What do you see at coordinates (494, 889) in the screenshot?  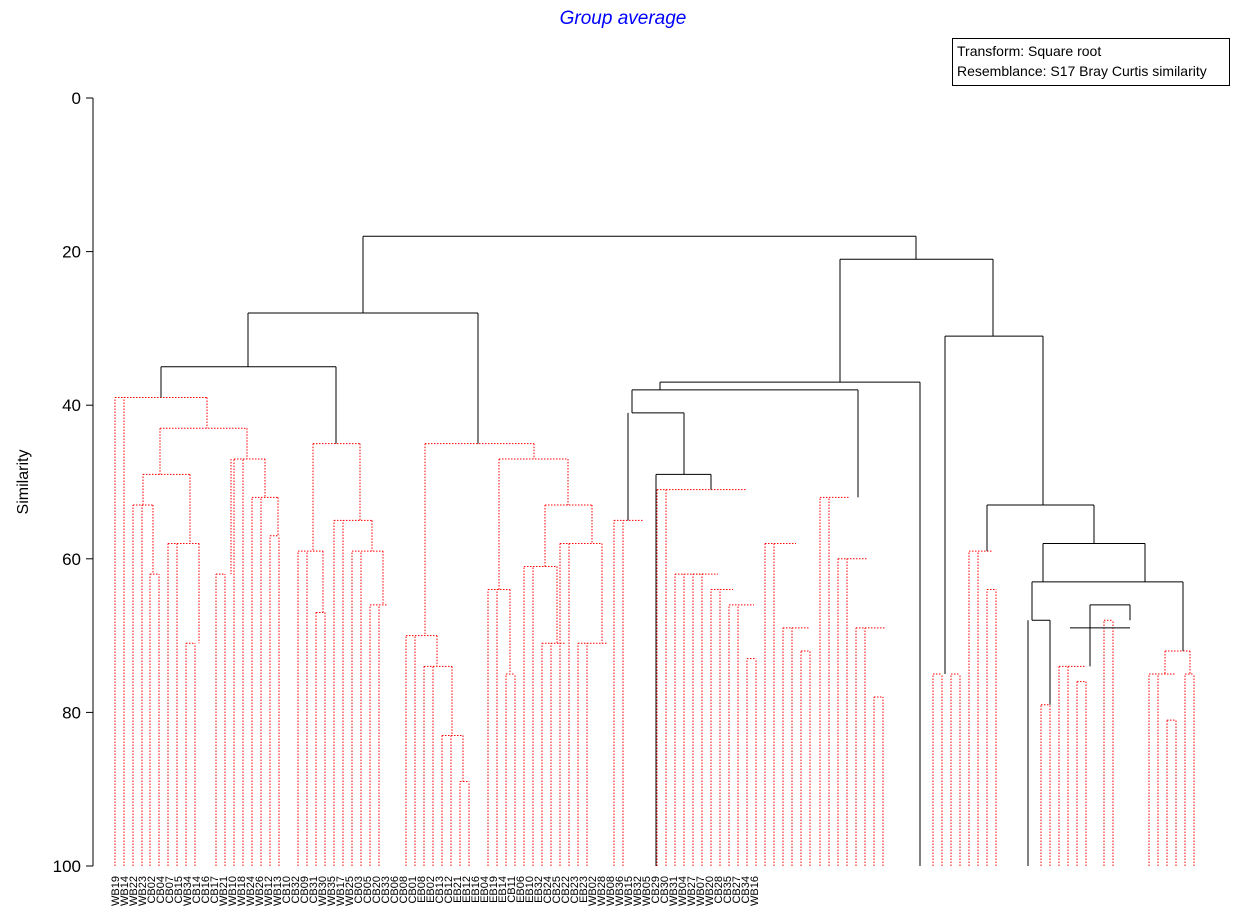 I see `leaf-label: EB19` at bounding box center [494, 889].